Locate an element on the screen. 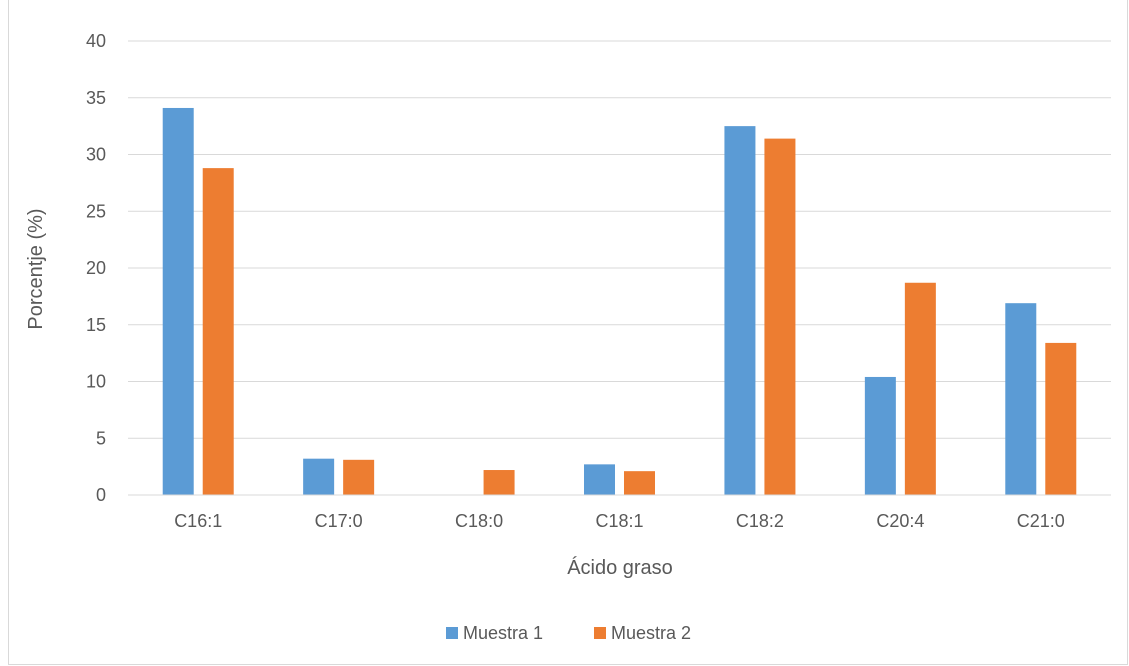 Image resolution: width=1129 pixels, height=666 pixels. y-tick-label: 5 is located at coordinates (101, 438).